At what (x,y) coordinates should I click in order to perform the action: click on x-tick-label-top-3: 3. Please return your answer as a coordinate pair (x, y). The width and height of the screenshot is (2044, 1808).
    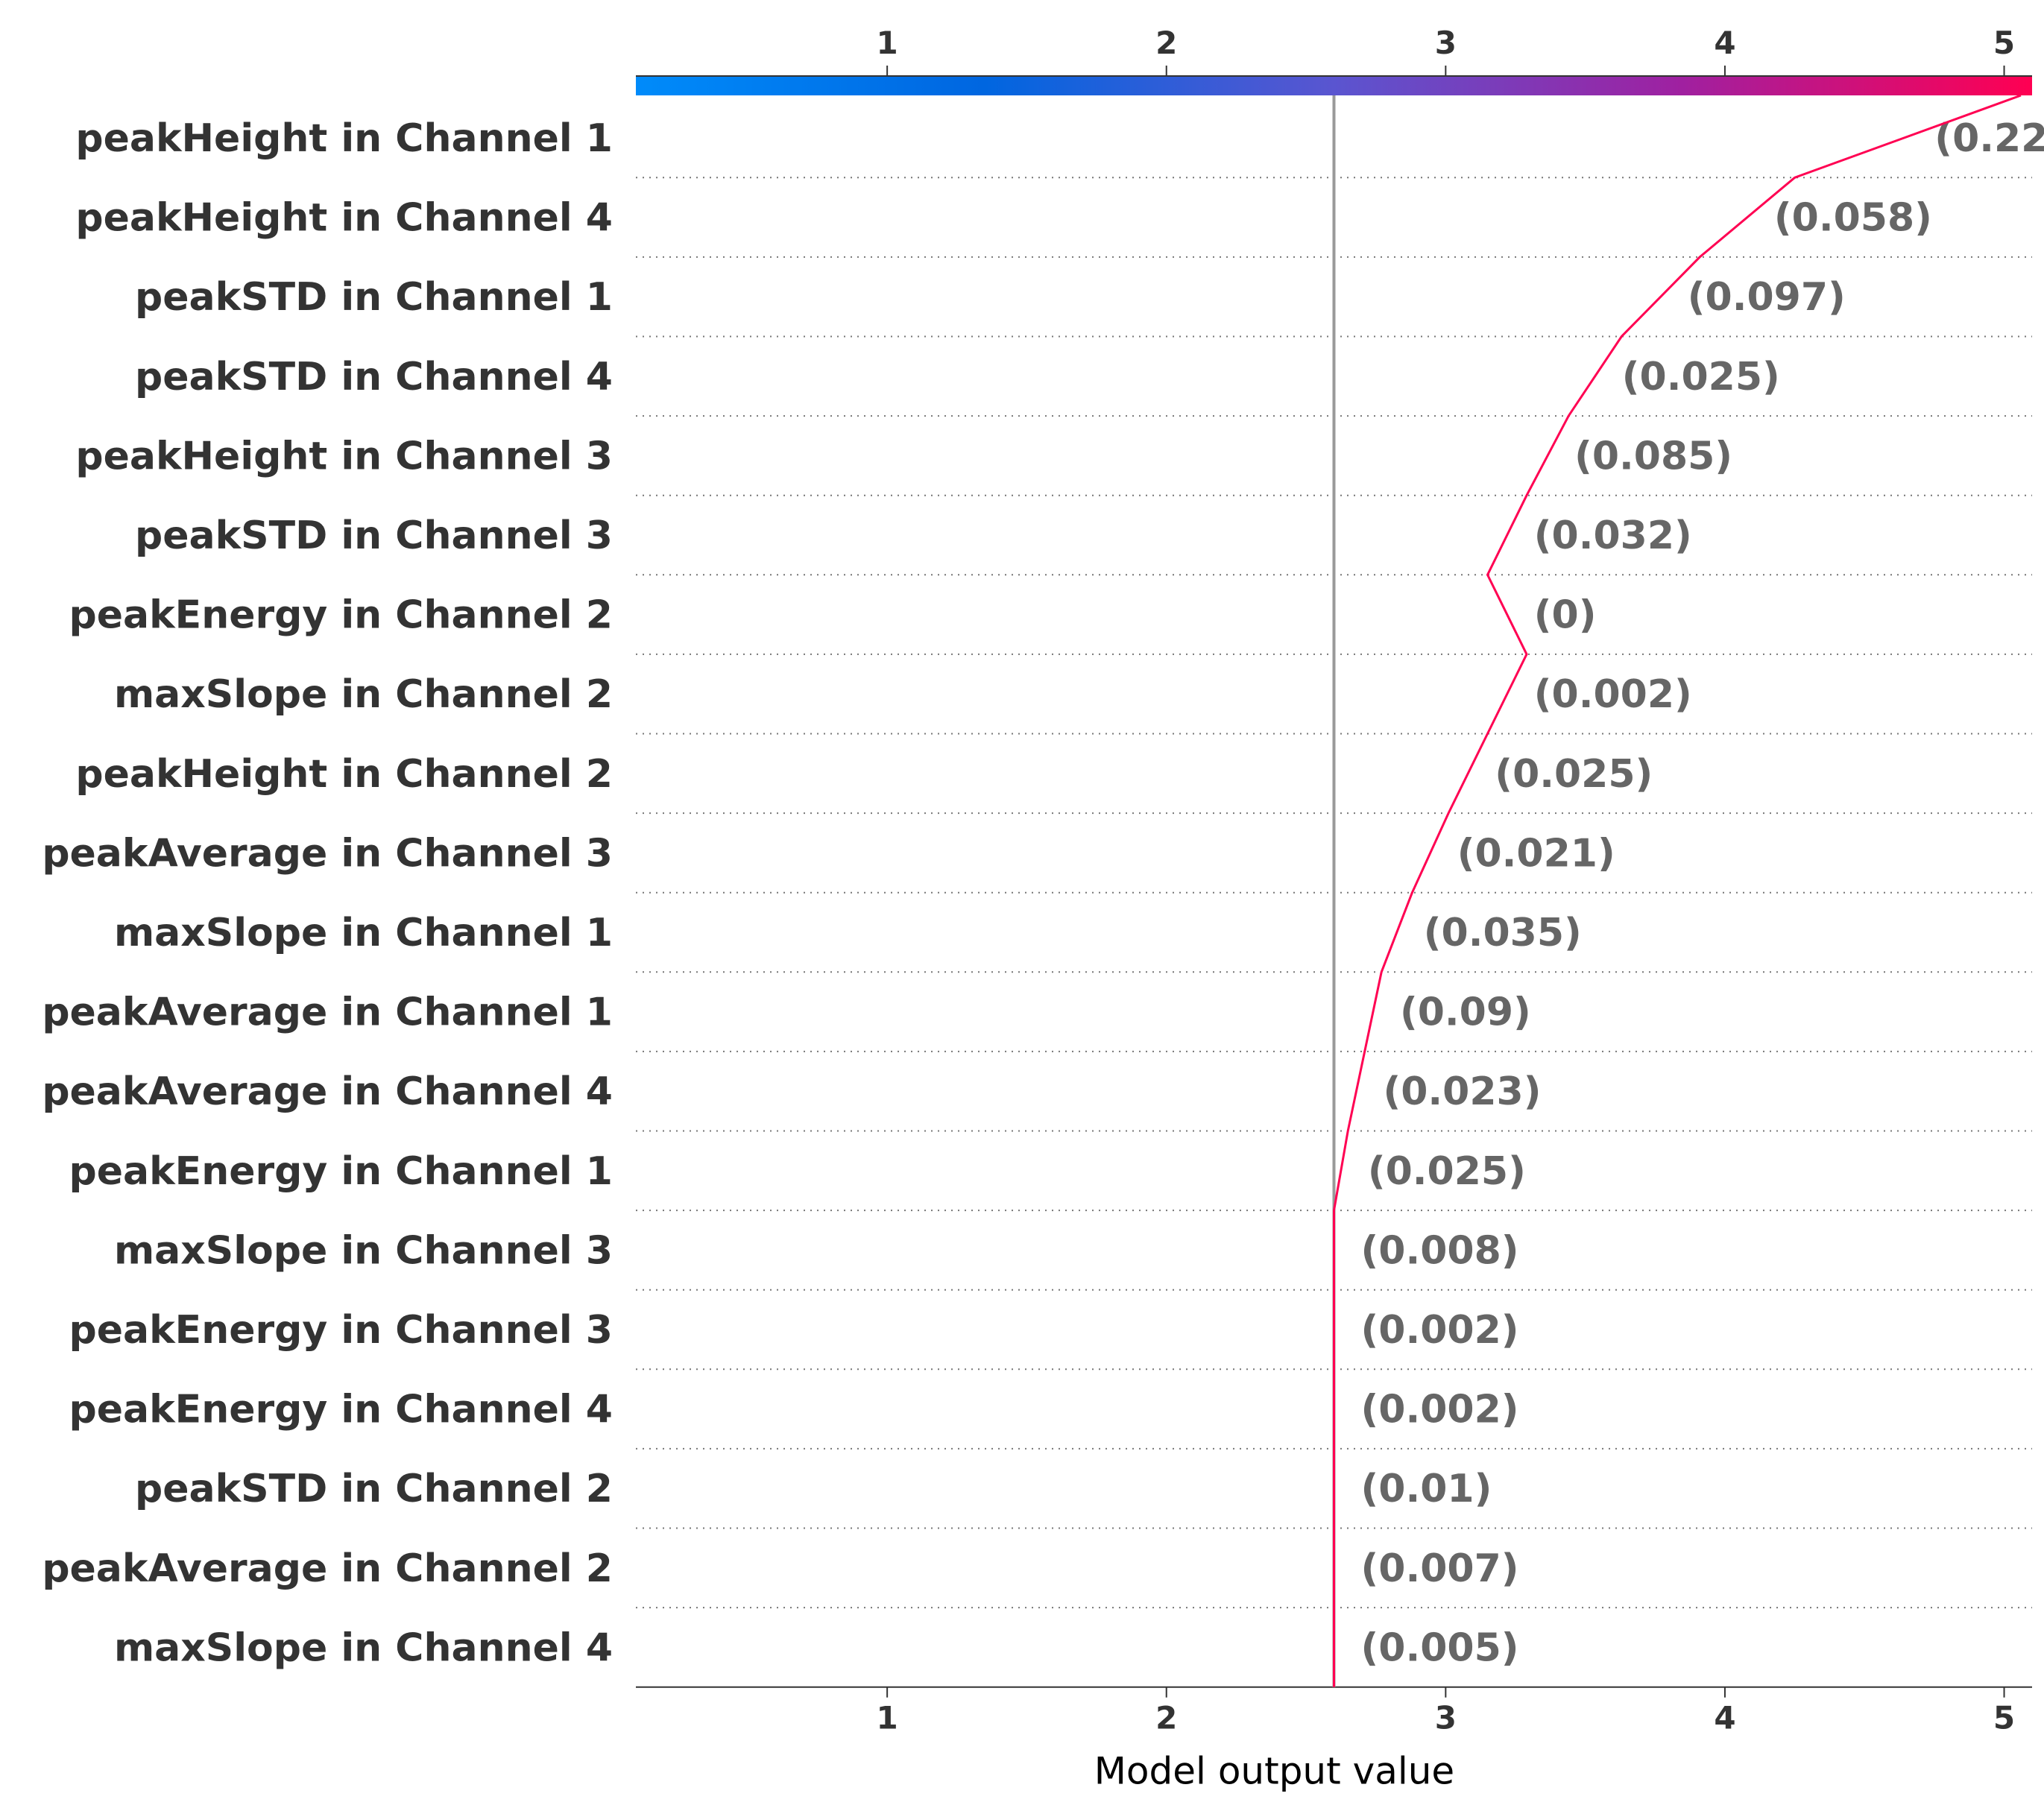
    Looking at the image, I should click on (1446, 43).